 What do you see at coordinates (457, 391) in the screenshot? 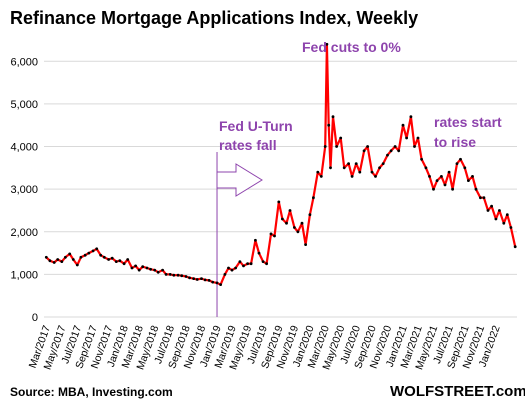
I see `brand-label: WOLFSTREET.com` at bounding box center [457, 391].